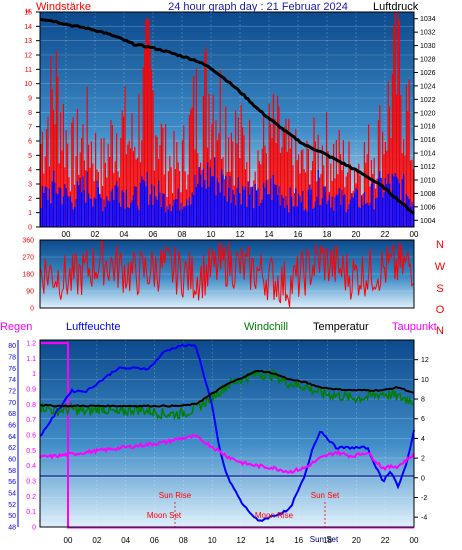 The width and height of the screenshot is (462, 550). I want to click on y-tick-label: 0.2, so click(31, 497).